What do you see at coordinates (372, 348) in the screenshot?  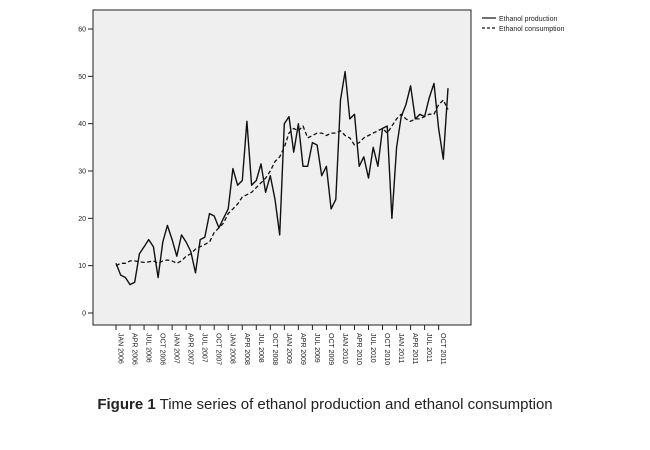 I see `x-tick-label: JUL 2010` at bounding box center [372, 348].